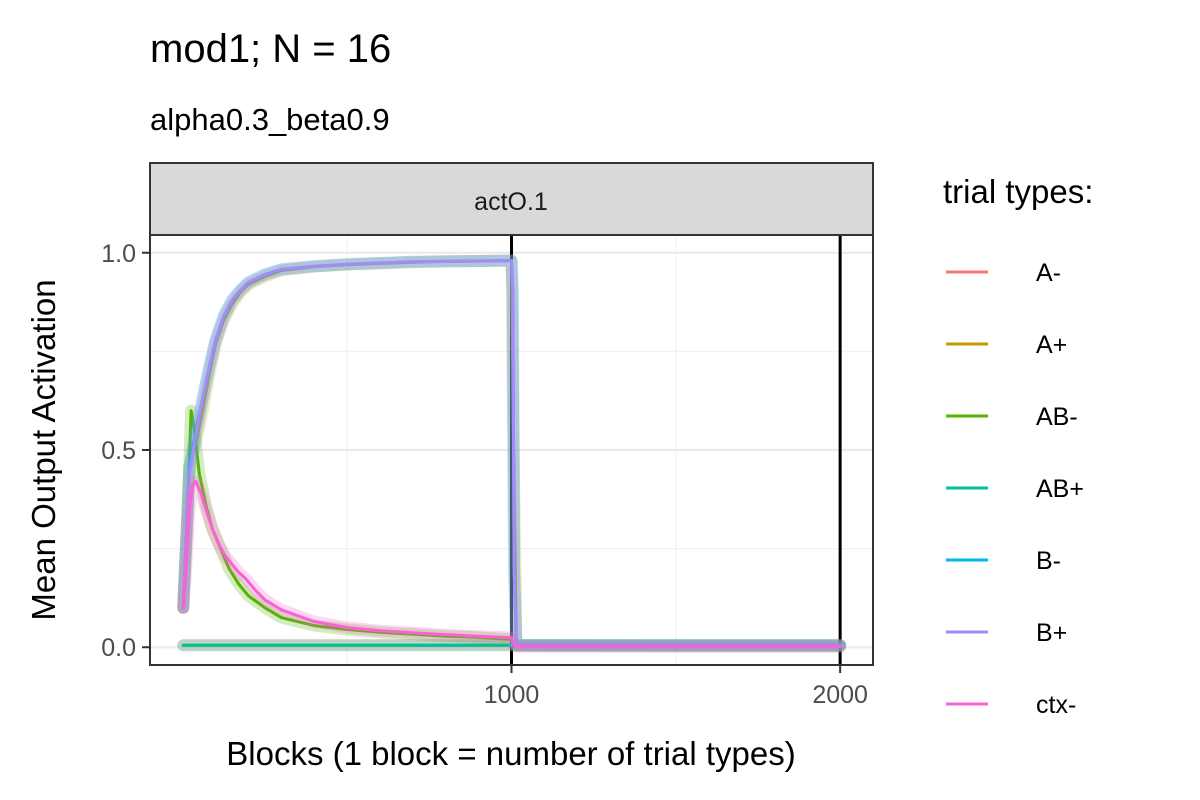 The image size is (1200, 800). Describe the element at coordinates (1051, 633) in the screenshot. I see `legend-label-b-plus: B+` at that location.